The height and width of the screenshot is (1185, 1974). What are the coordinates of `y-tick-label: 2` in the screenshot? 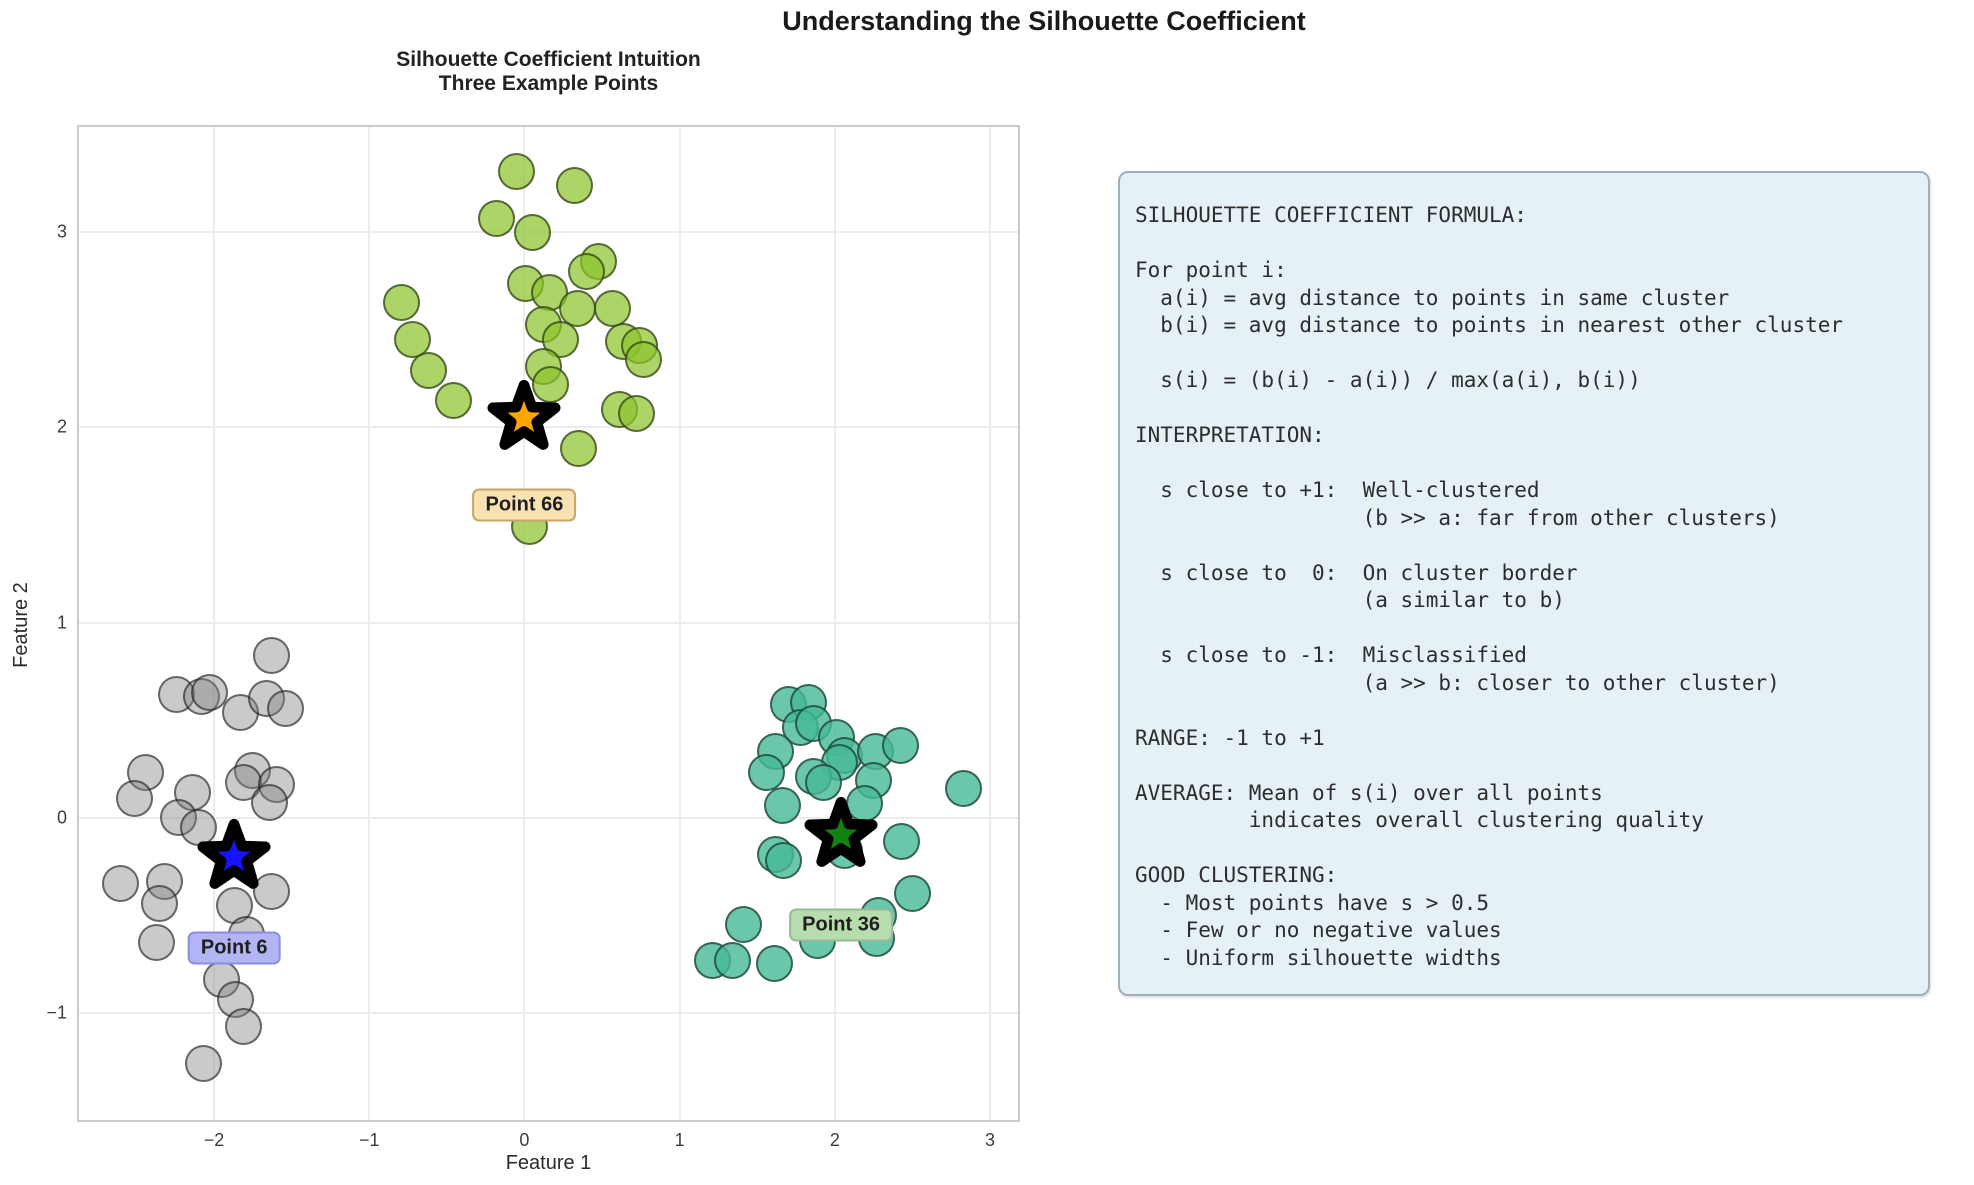 It's located at (61, 426).